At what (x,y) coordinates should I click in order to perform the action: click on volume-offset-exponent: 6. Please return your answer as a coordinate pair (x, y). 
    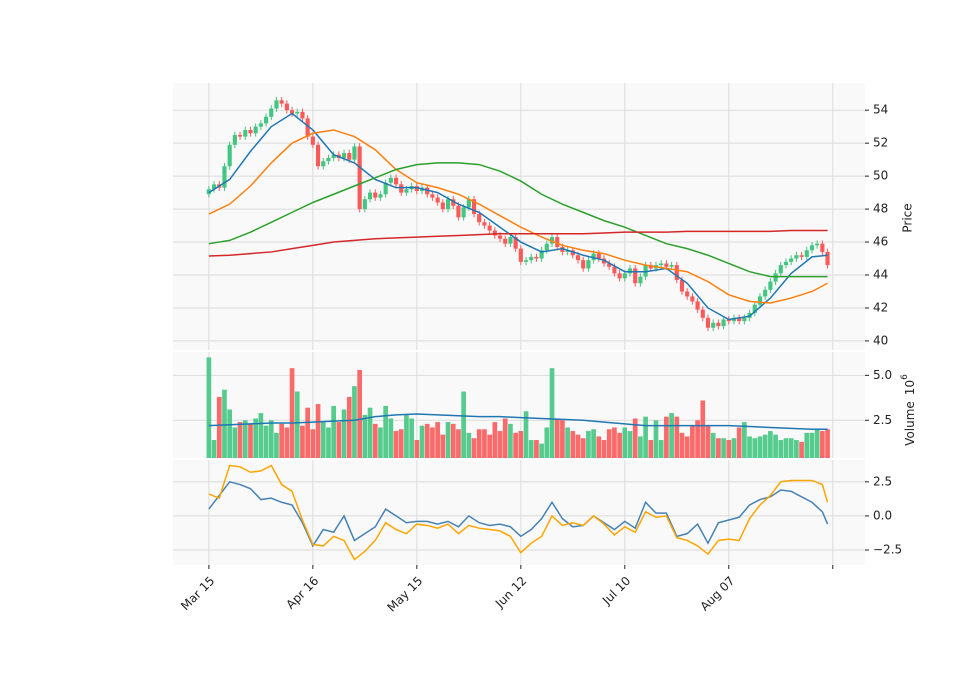
    Looking at the image, I should click on (905, 377).